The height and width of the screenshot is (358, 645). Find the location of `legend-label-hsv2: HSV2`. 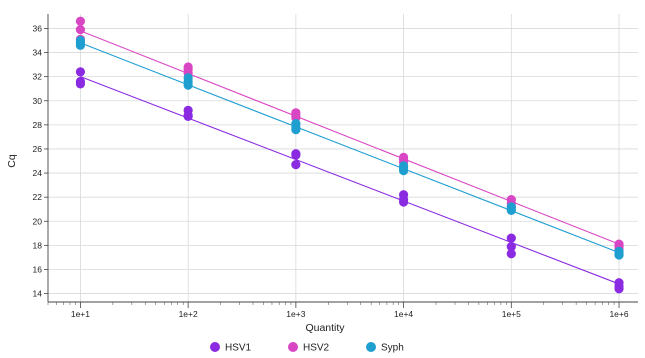

legend-label-hsv2: HSV2 is located at coordinates (316, 348).